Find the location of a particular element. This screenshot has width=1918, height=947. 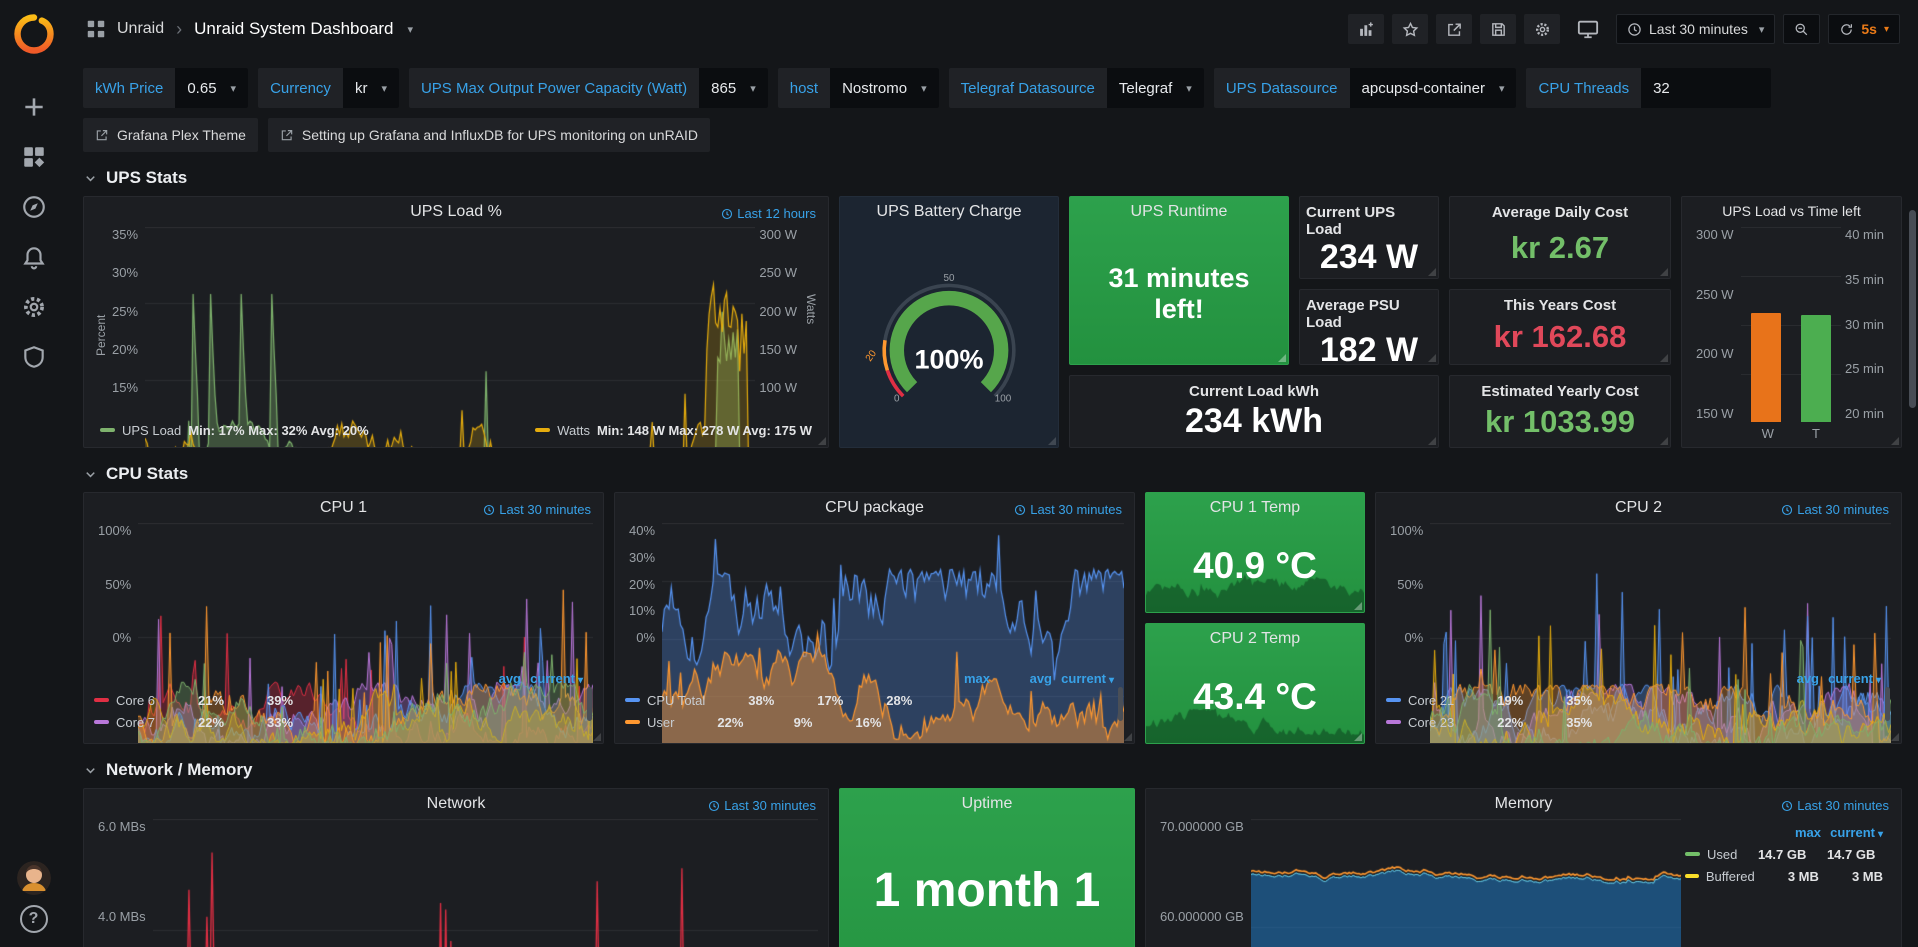

panel-title: This Years Cost is located at coordinates (1560, 305).